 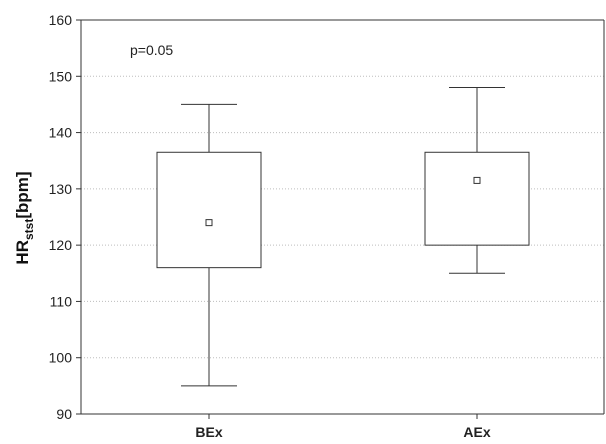 What do you see at coordinates (22, 252) in the screenshot?
I see `y-axis-label-main: HR` at bounding box center [22, 252].